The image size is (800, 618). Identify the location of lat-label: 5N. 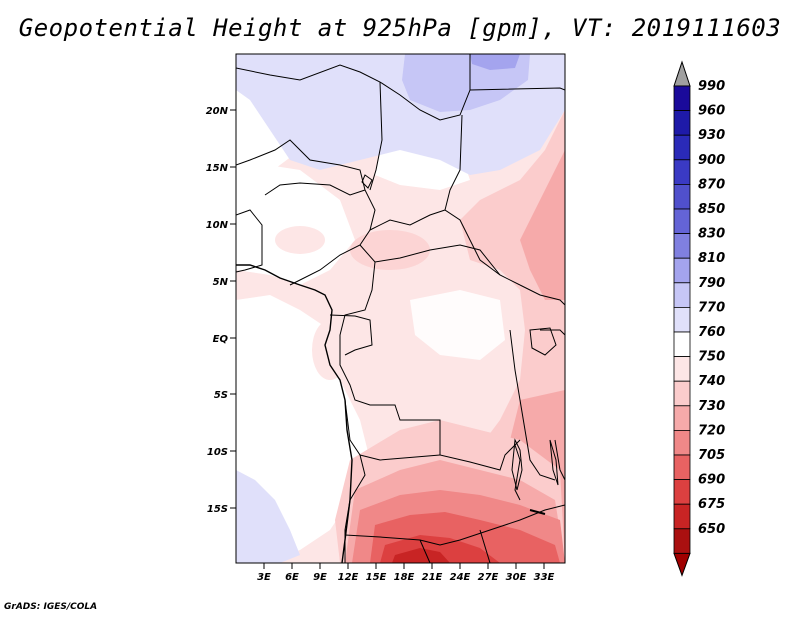
(221, 282).